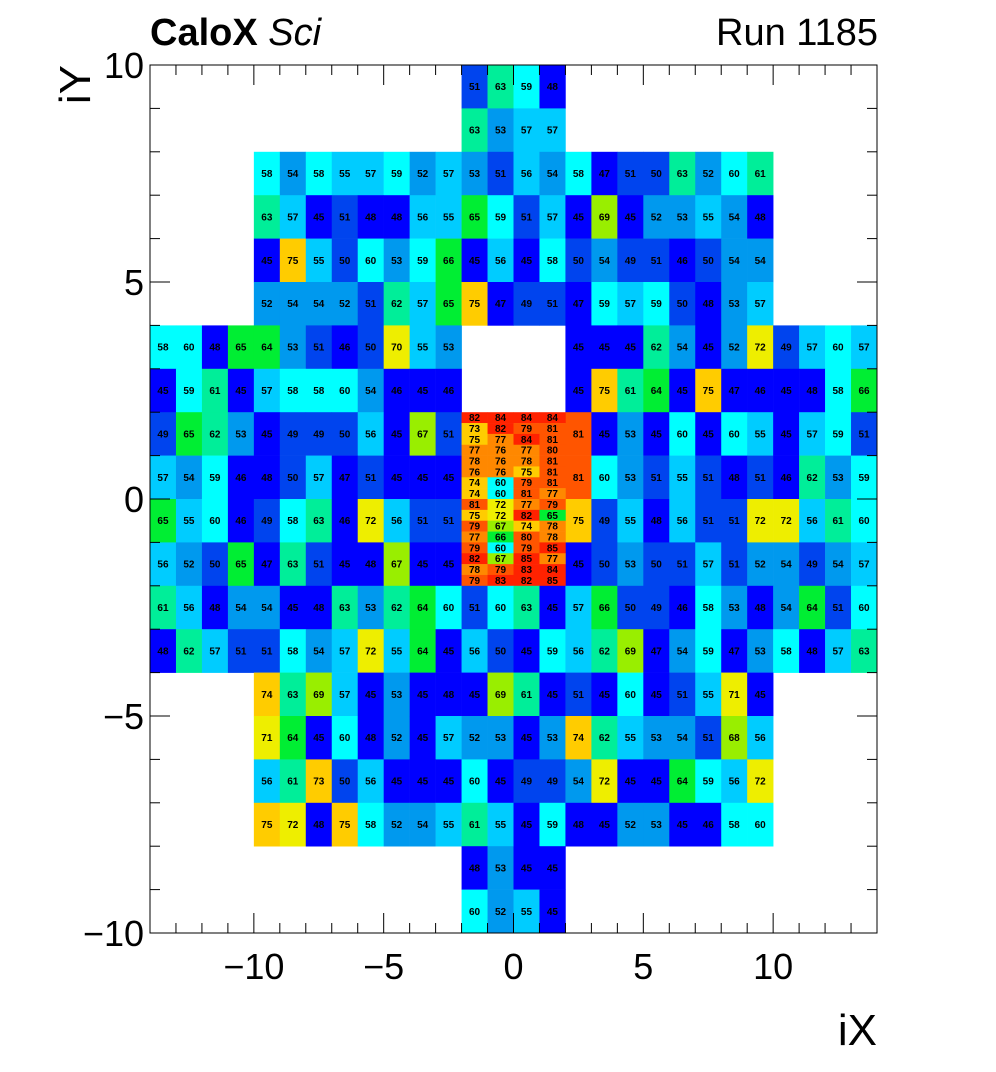  What do you see at coordinates (319, 608) in the screenshot?
I see `cell-value-label: 48` at bounding box center [319, 608].